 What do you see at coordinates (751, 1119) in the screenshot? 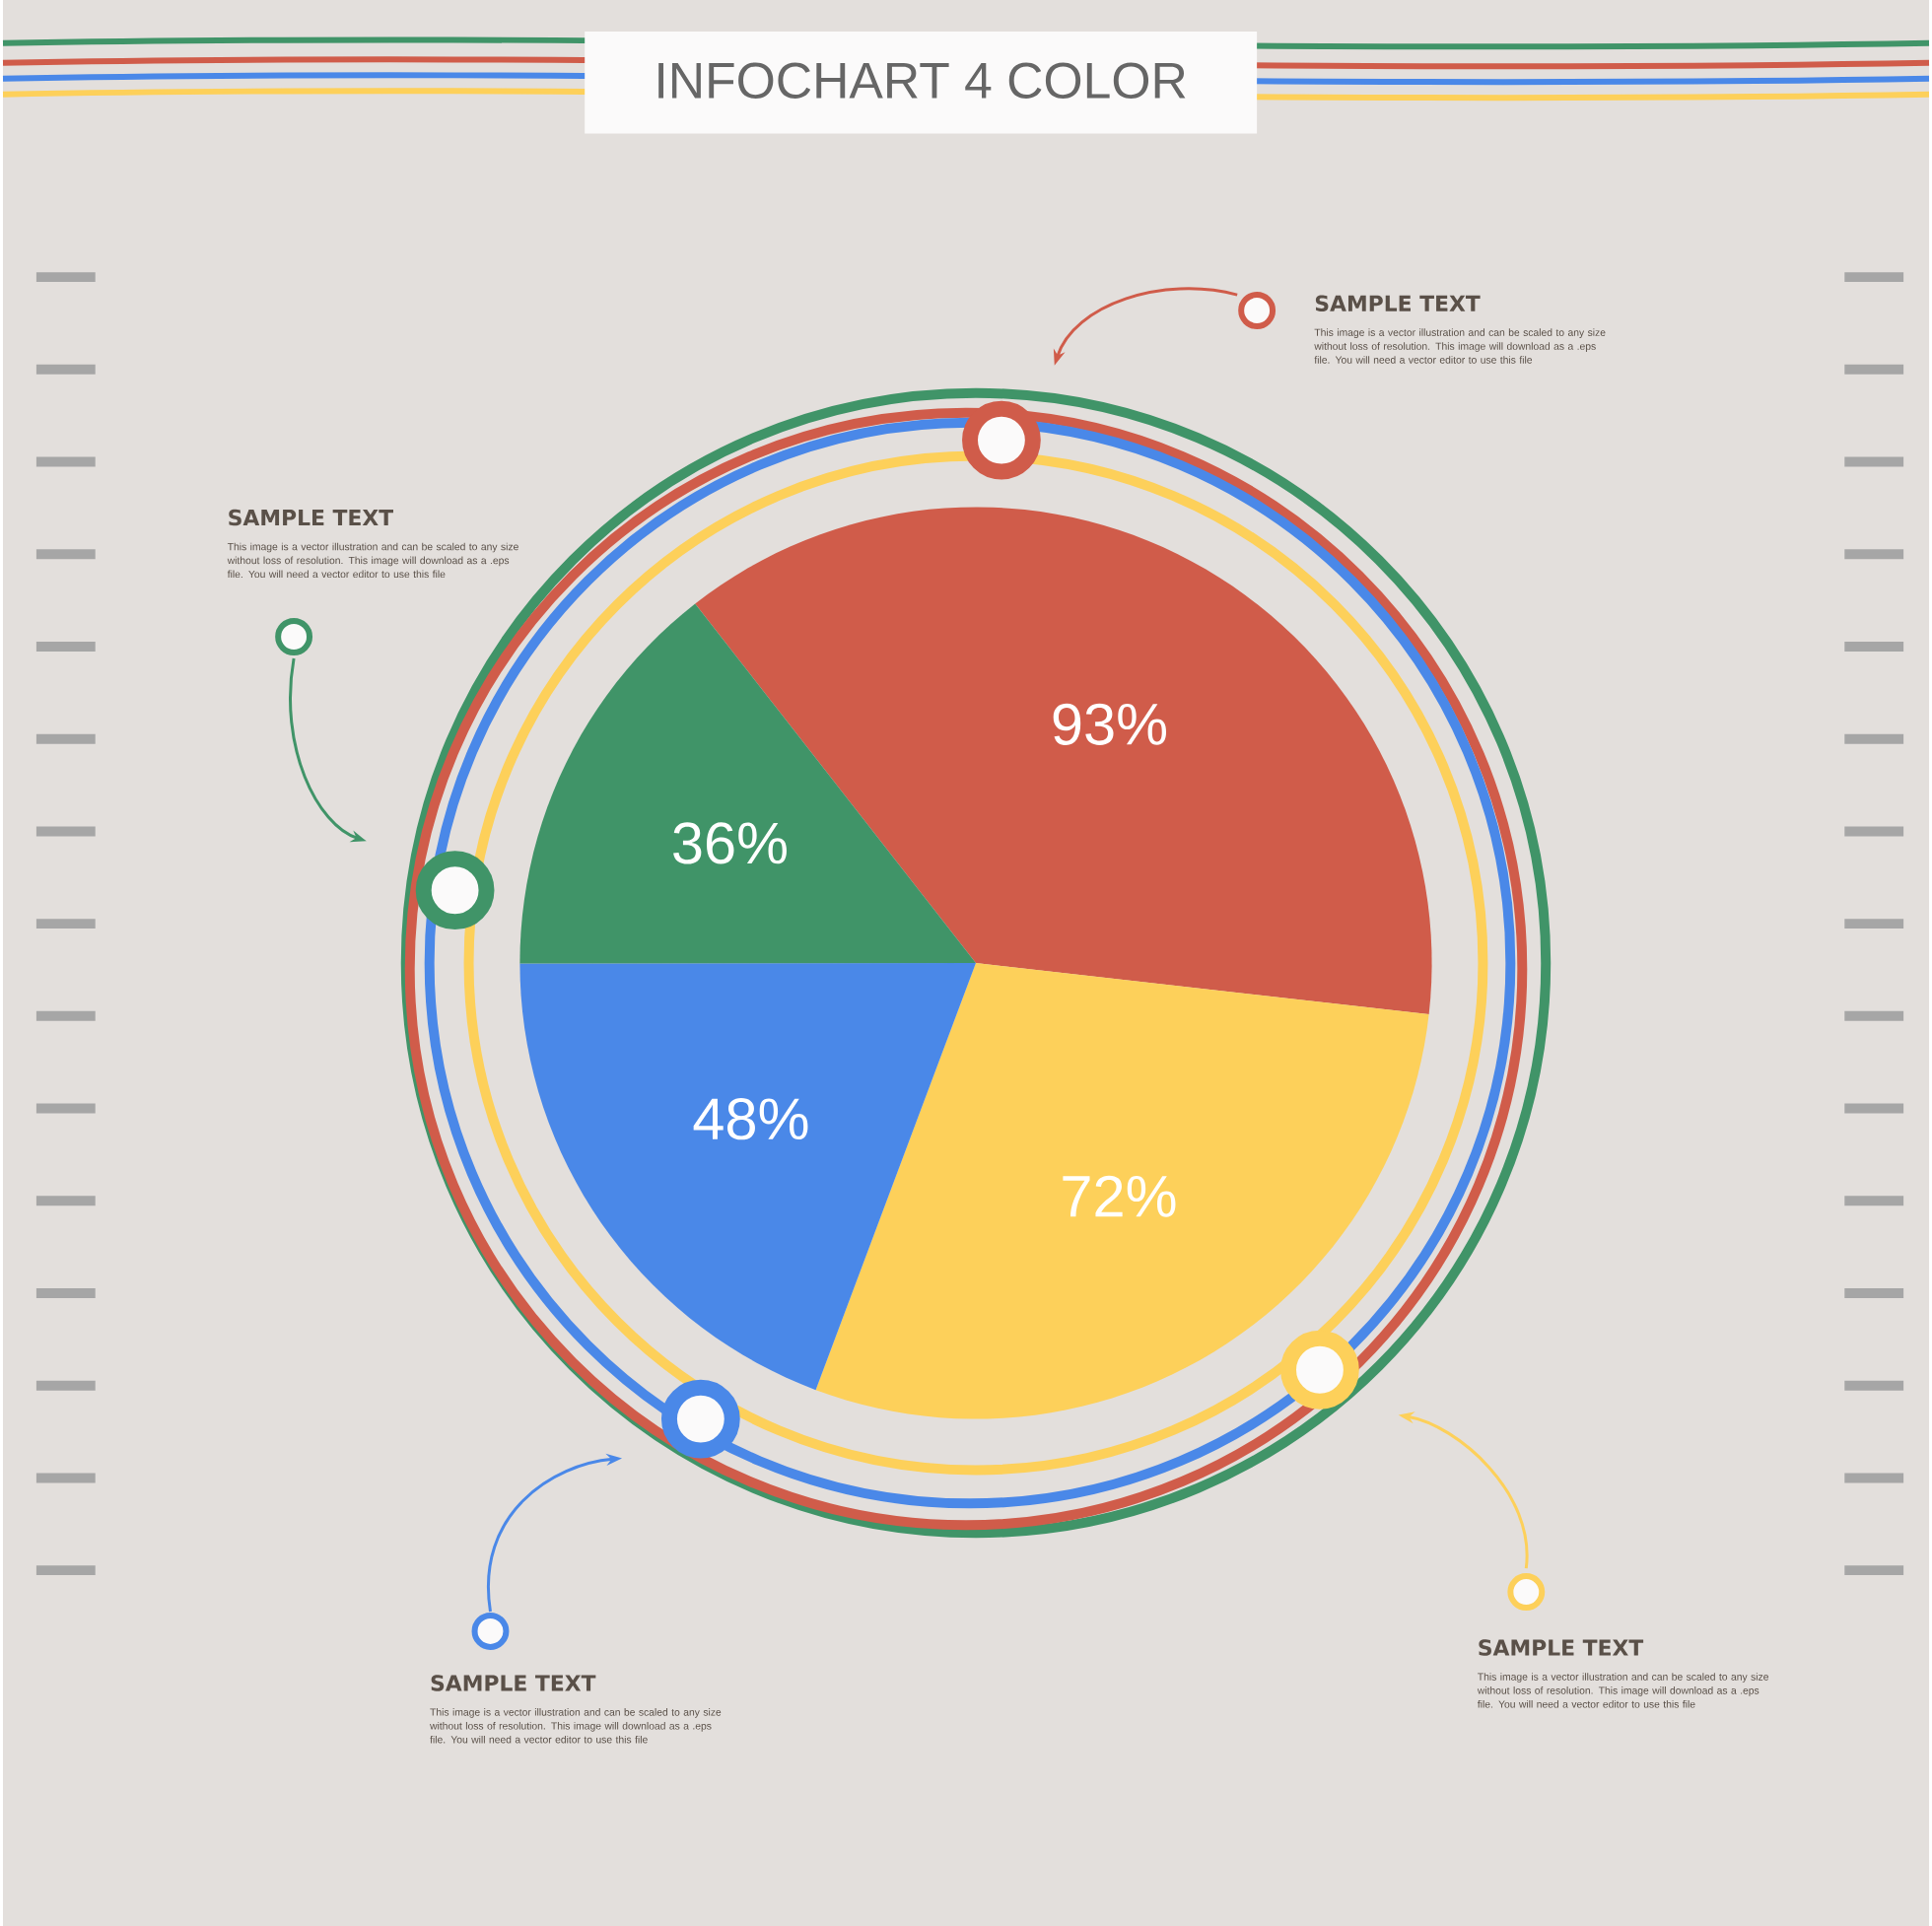
I see `data-label: 48%` at bounding box center [751, 1119].